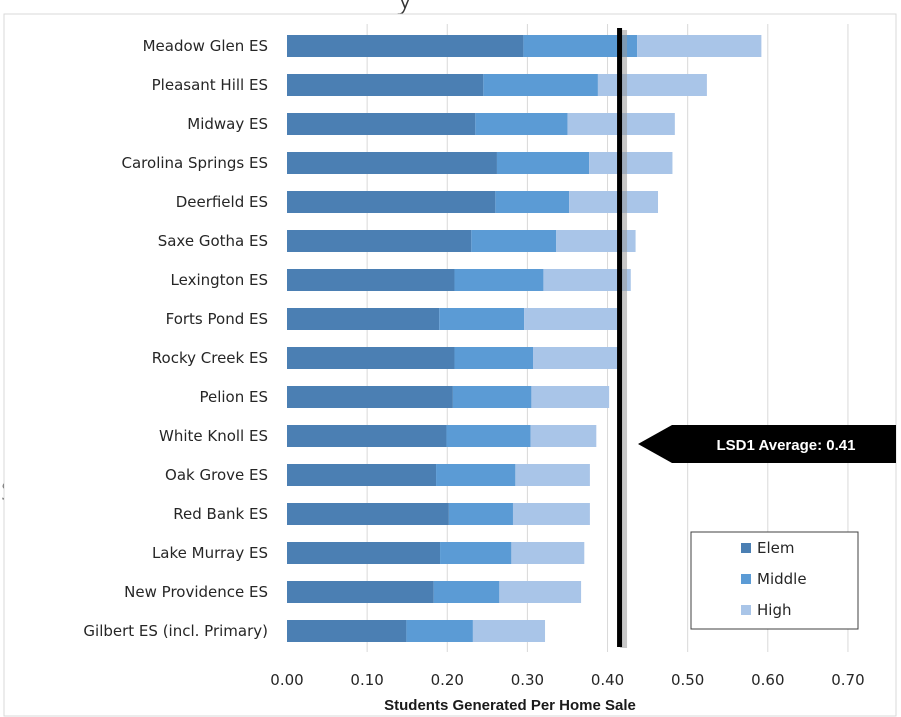 The height and width of the screenshot is (717, 901). I want to click on legend-label-middle: Middle, so click(782, 579).